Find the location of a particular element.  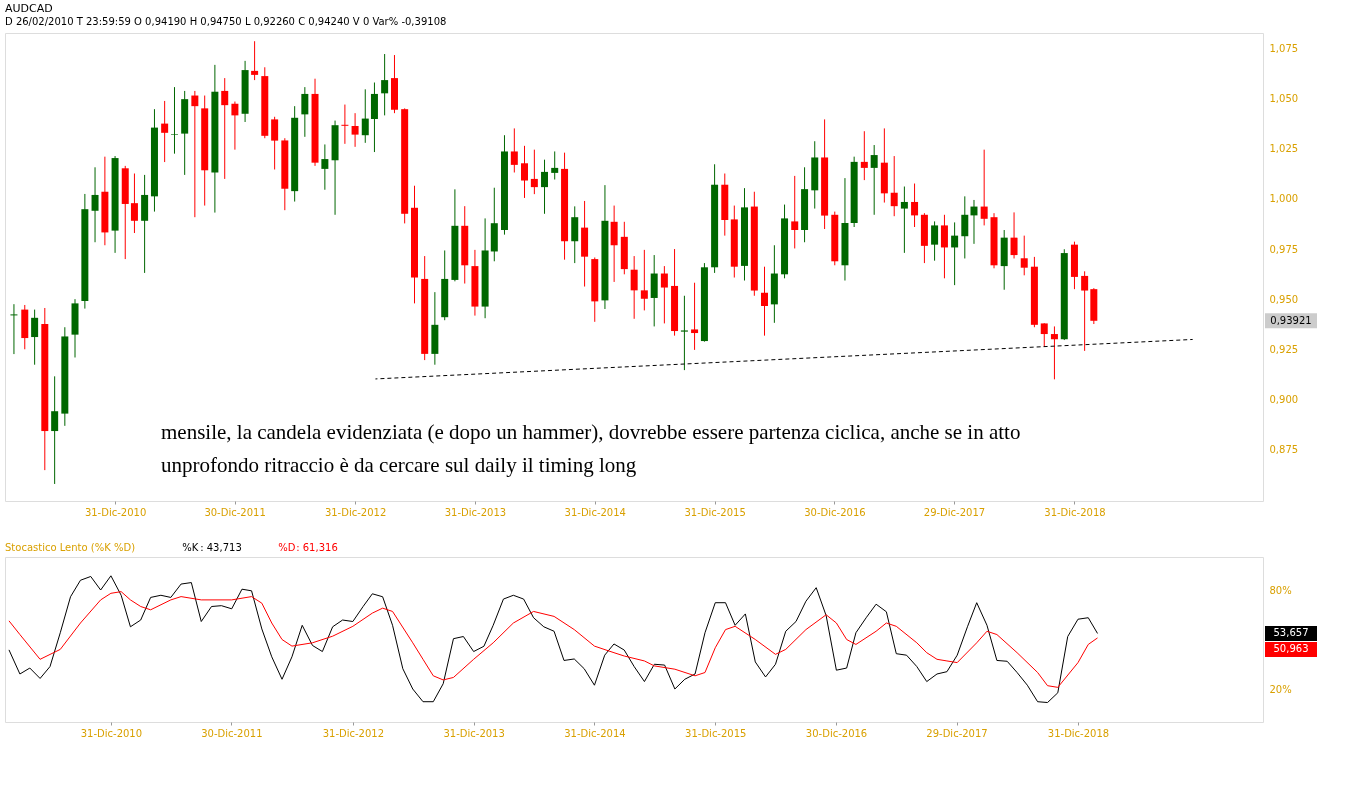

annotation: unprofondo ritraccio è da cercare sul daily il timing long is located at coordinates (399, 465).